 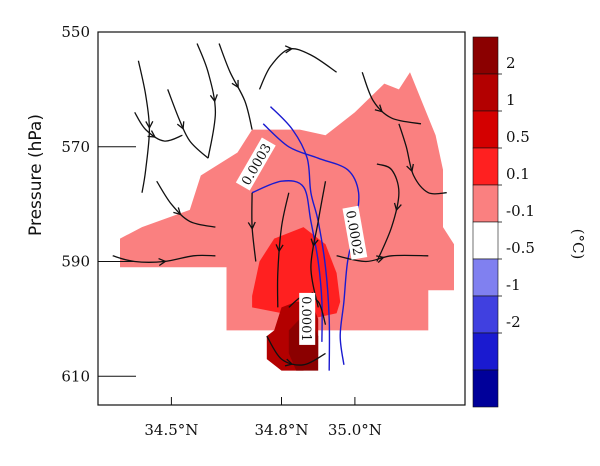 I want to click on colorbar-label-4: -0.1, so click(x=520, y=211).